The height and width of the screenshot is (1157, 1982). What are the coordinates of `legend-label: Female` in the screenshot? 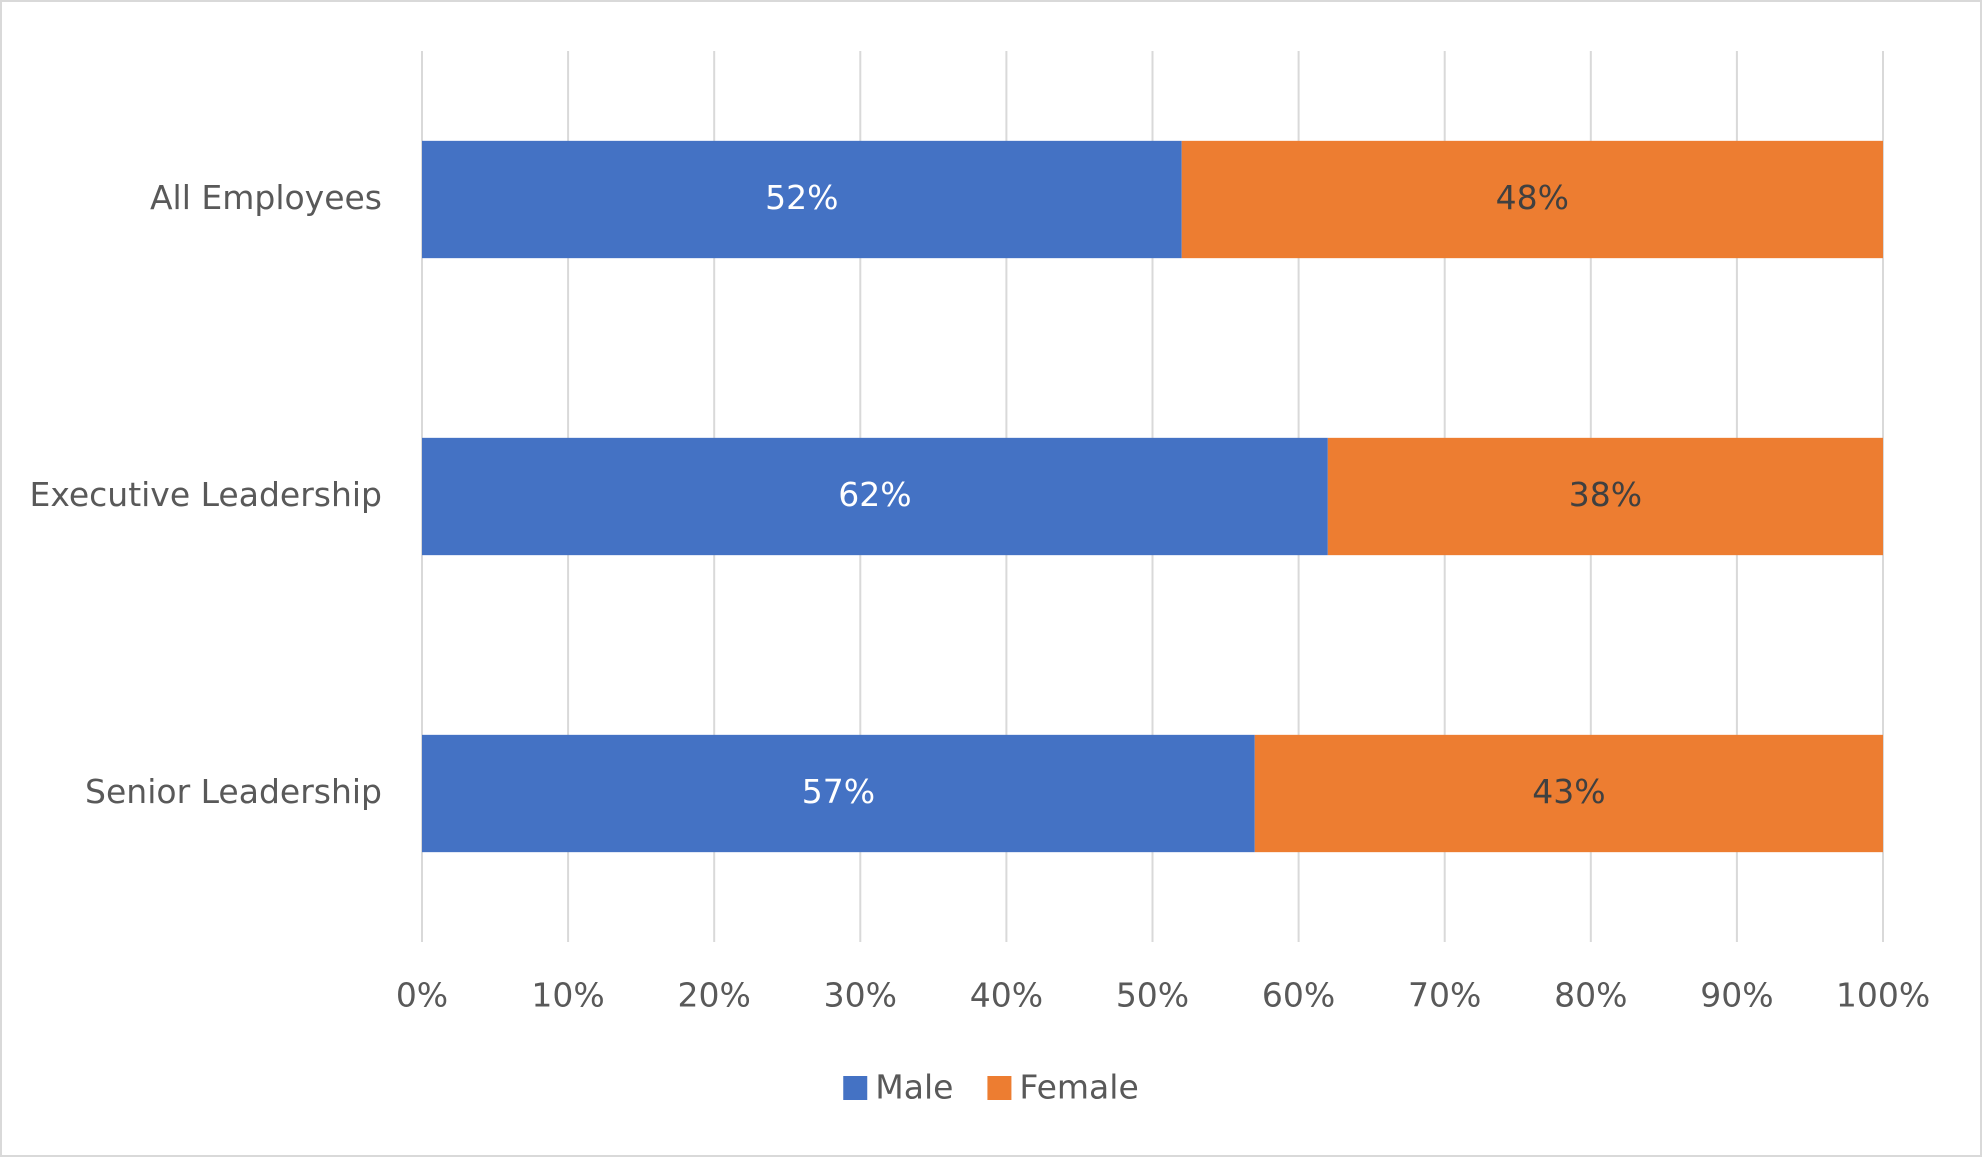 It's located at (1078, 1087).